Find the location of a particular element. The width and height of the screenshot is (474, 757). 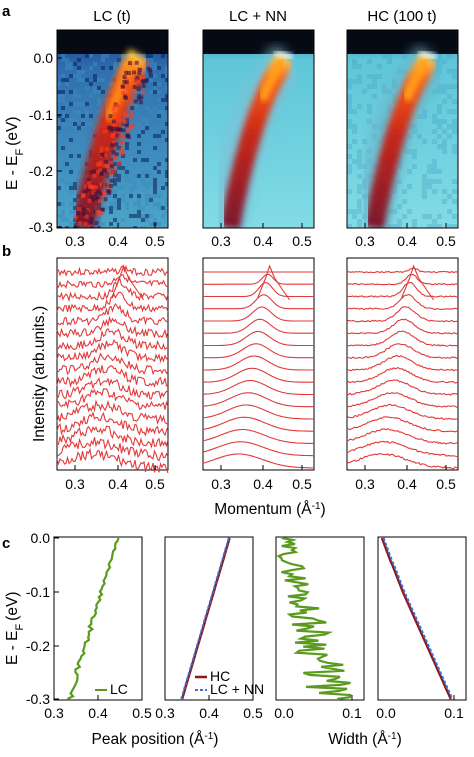

peak-lc-frame is located at coordinates (98, 618).